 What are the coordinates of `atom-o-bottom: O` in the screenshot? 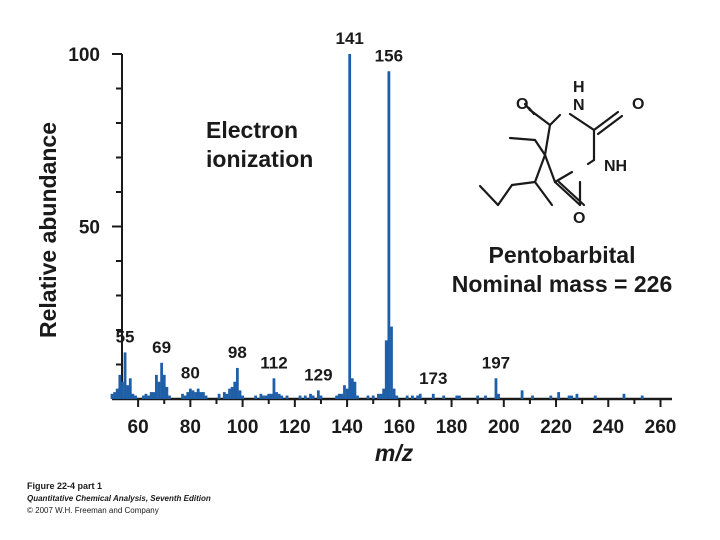 It's located at (579, 218).